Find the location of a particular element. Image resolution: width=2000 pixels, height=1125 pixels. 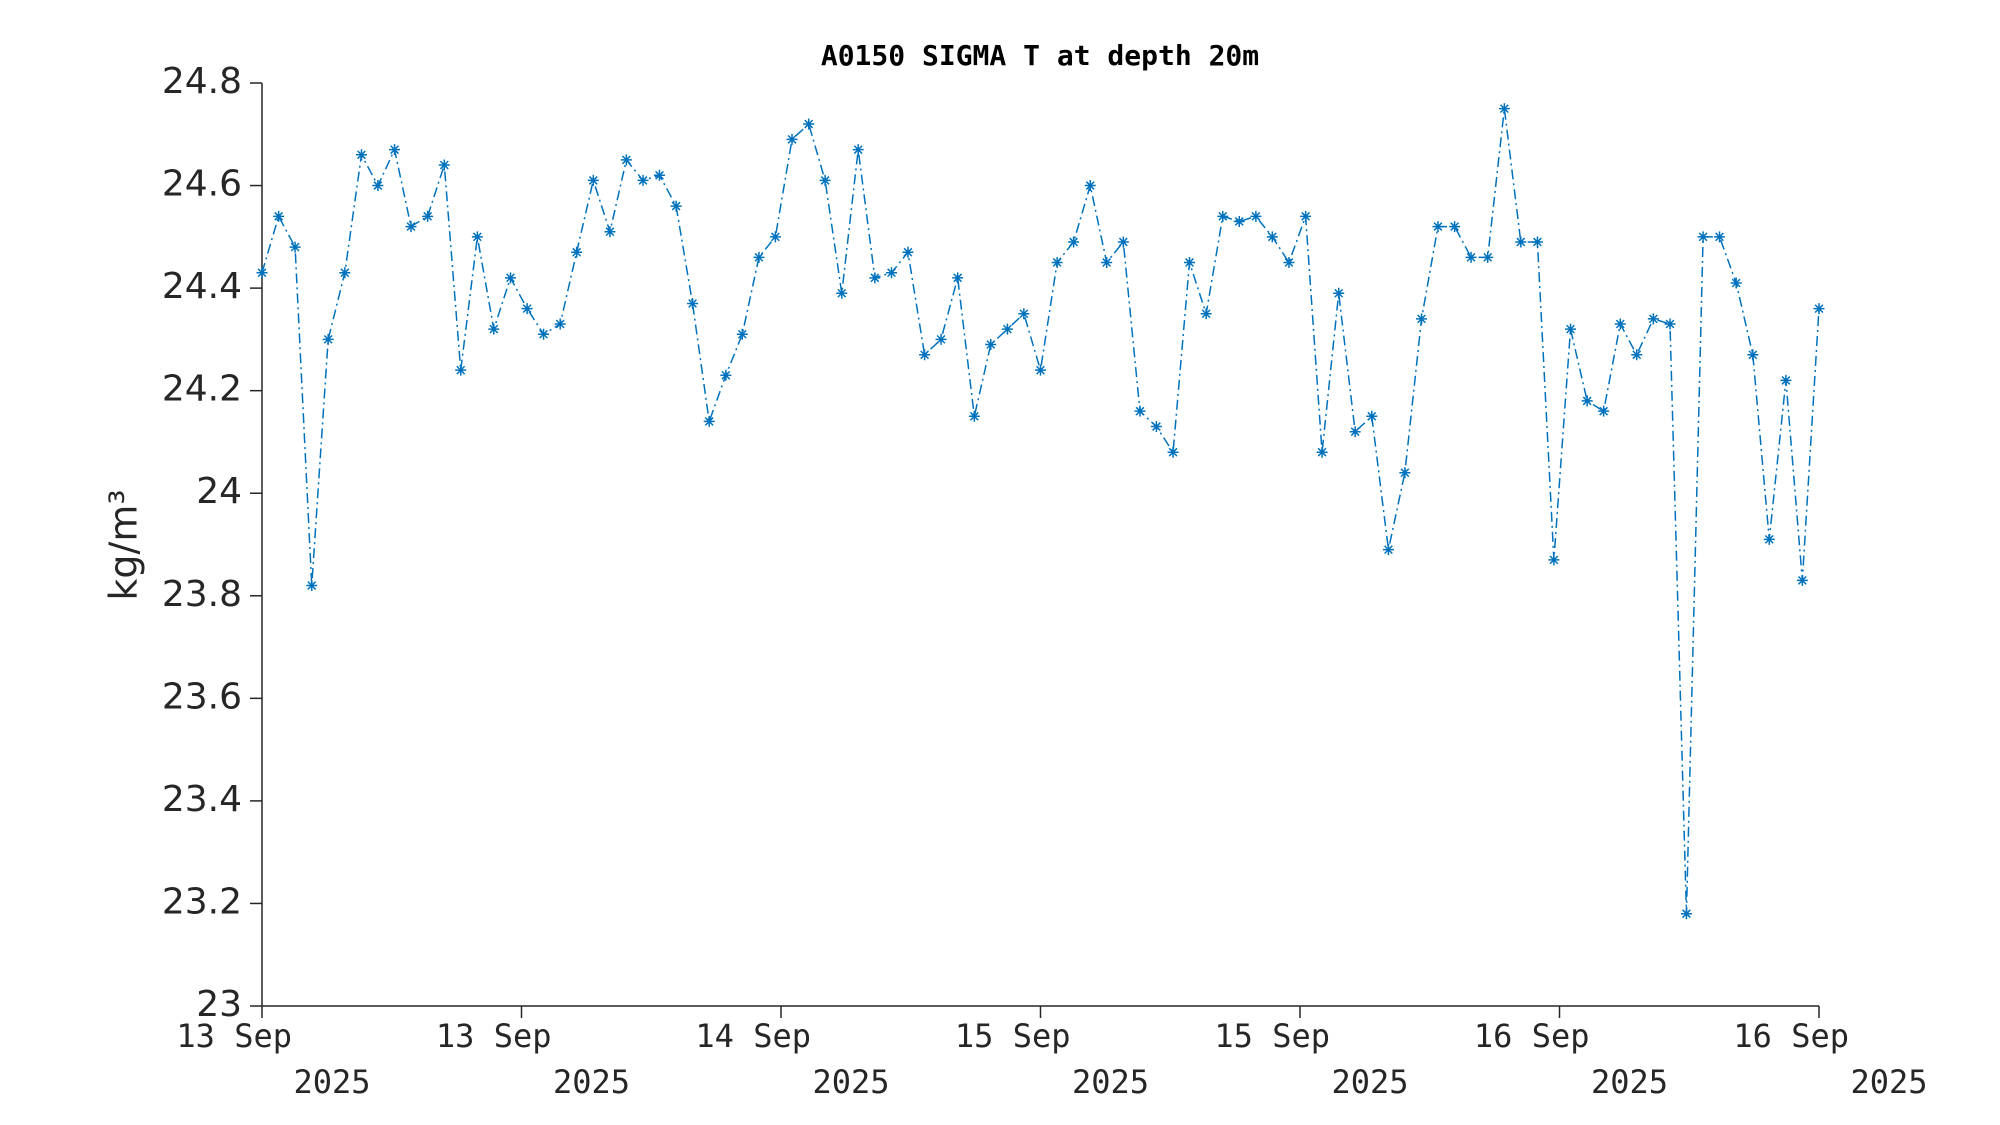

y-tick-label: 24.4 is located at coordinates (202, 286).